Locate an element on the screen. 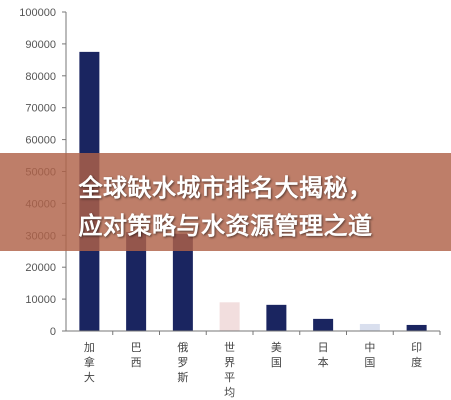 This screenshot has height=400, width=451. y-tick-label: 20000 is located at coordinates (40, 268).